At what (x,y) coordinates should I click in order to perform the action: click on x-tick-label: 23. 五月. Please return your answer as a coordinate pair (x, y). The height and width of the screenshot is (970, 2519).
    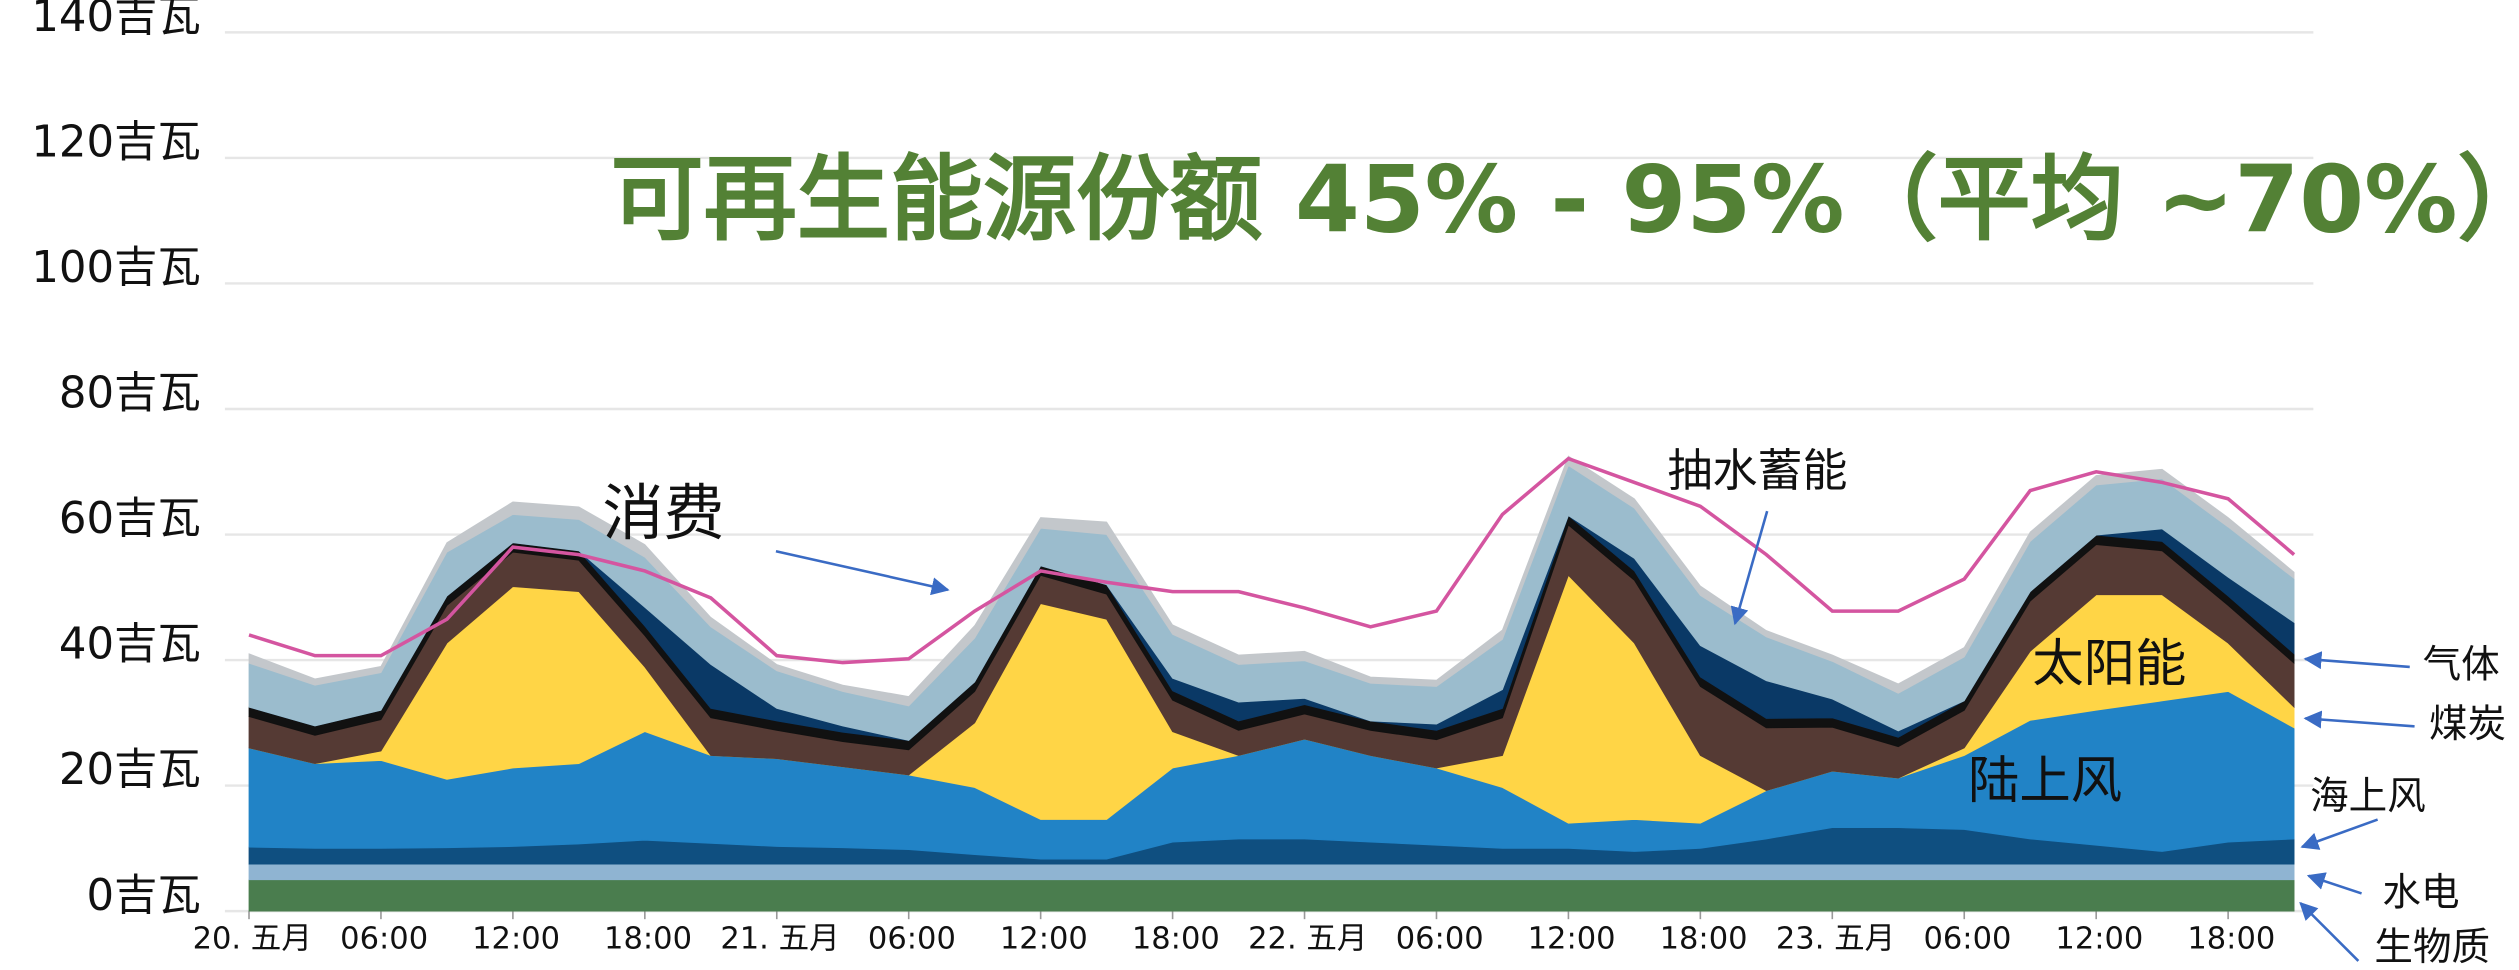
    Looking at the image, I should click on (1835, 939).